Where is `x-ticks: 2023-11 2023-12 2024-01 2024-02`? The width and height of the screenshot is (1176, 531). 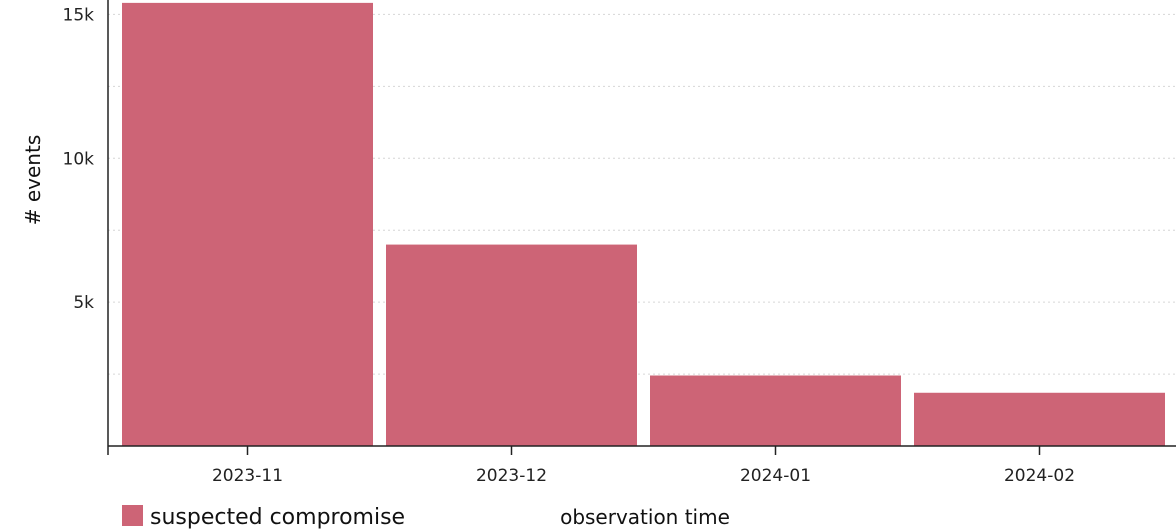
x-ticks: 2023-11 2023-12 2024-01 2024-02 is located at coordinates (591, 466).